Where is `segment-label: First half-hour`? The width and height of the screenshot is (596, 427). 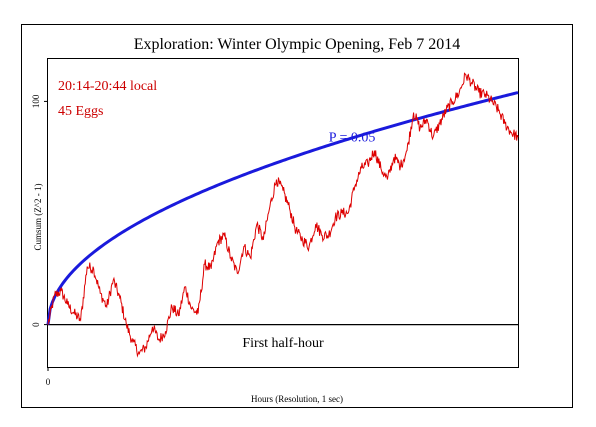 segment-label: First half-hour is located at coordinates (283, 343).